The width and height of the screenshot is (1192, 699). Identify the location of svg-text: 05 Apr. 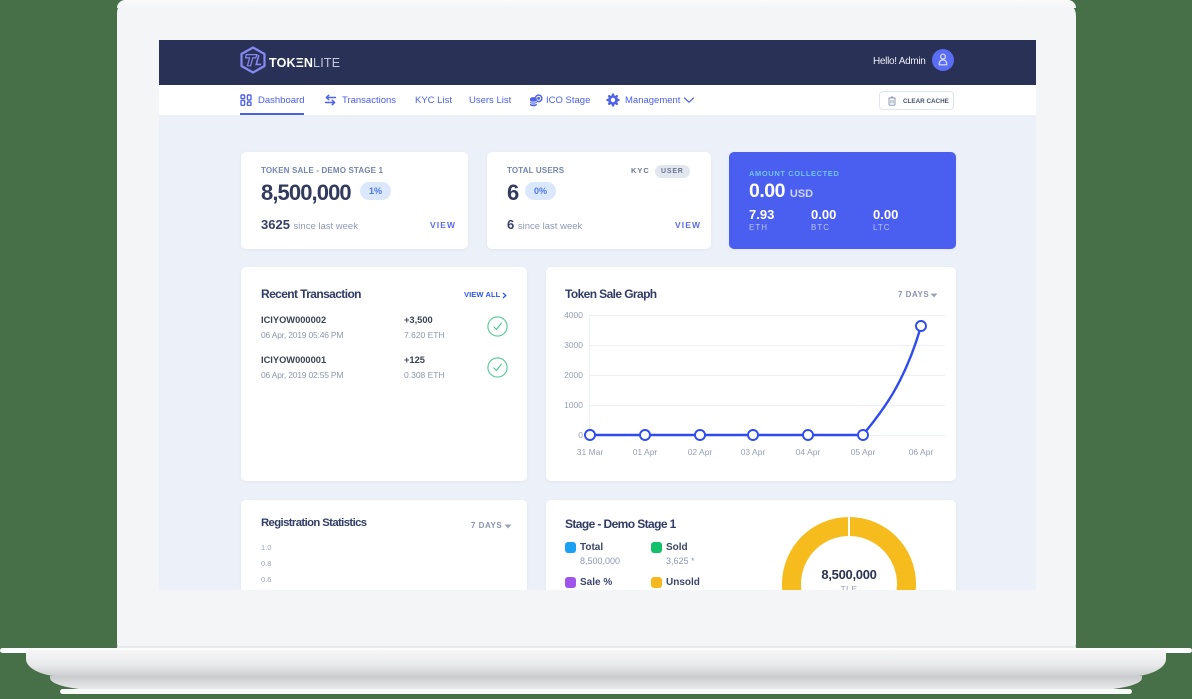
(863, 452).